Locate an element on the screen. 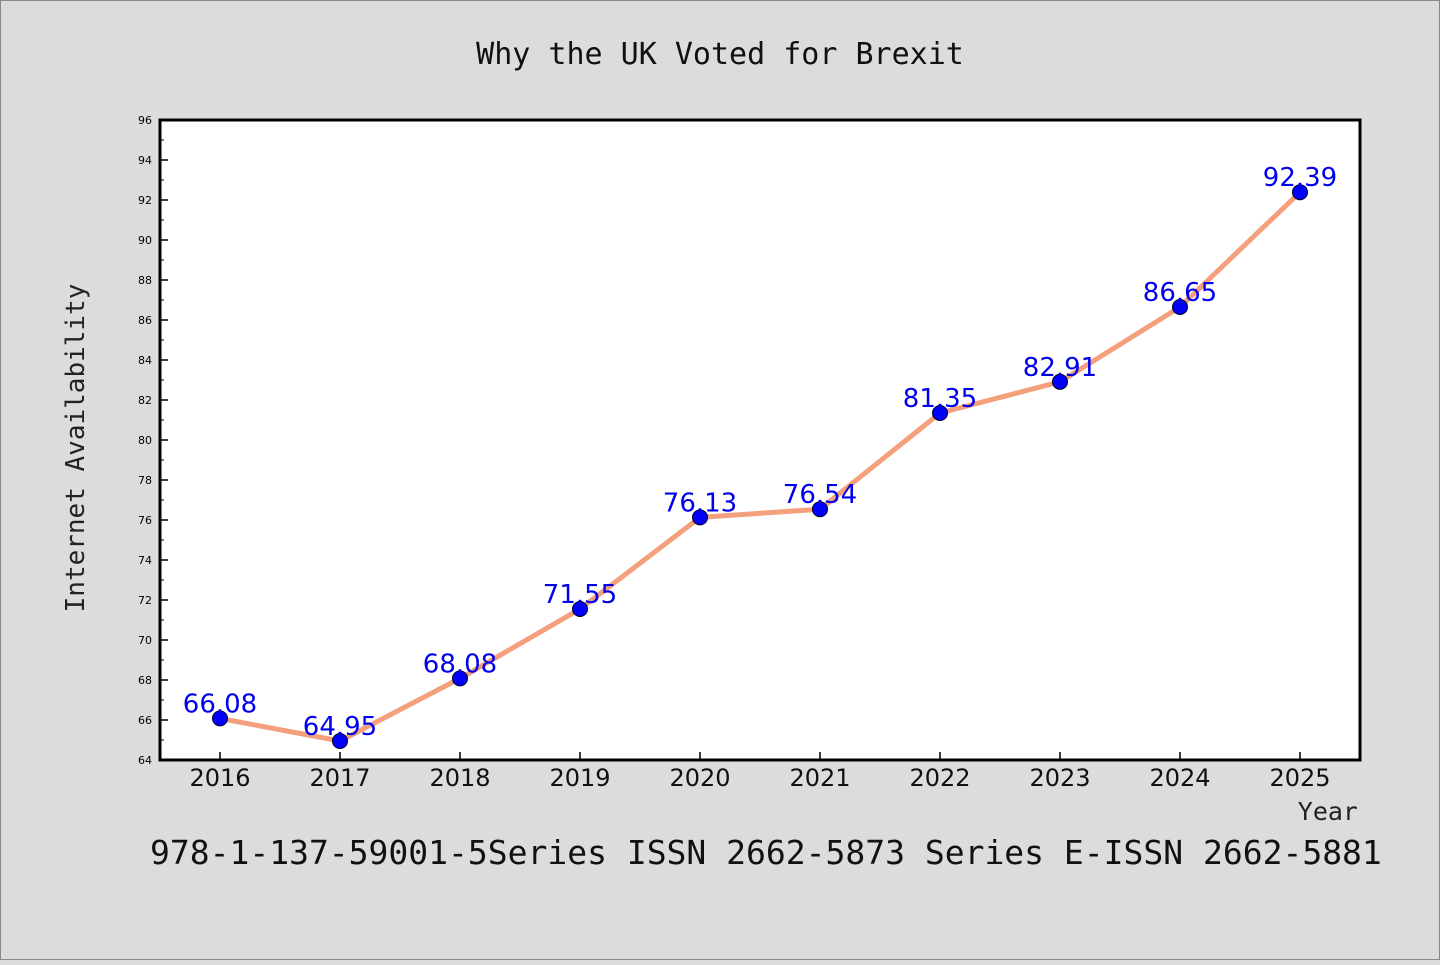  x-tick-label: 2018 is located at coordinates (459, 778).